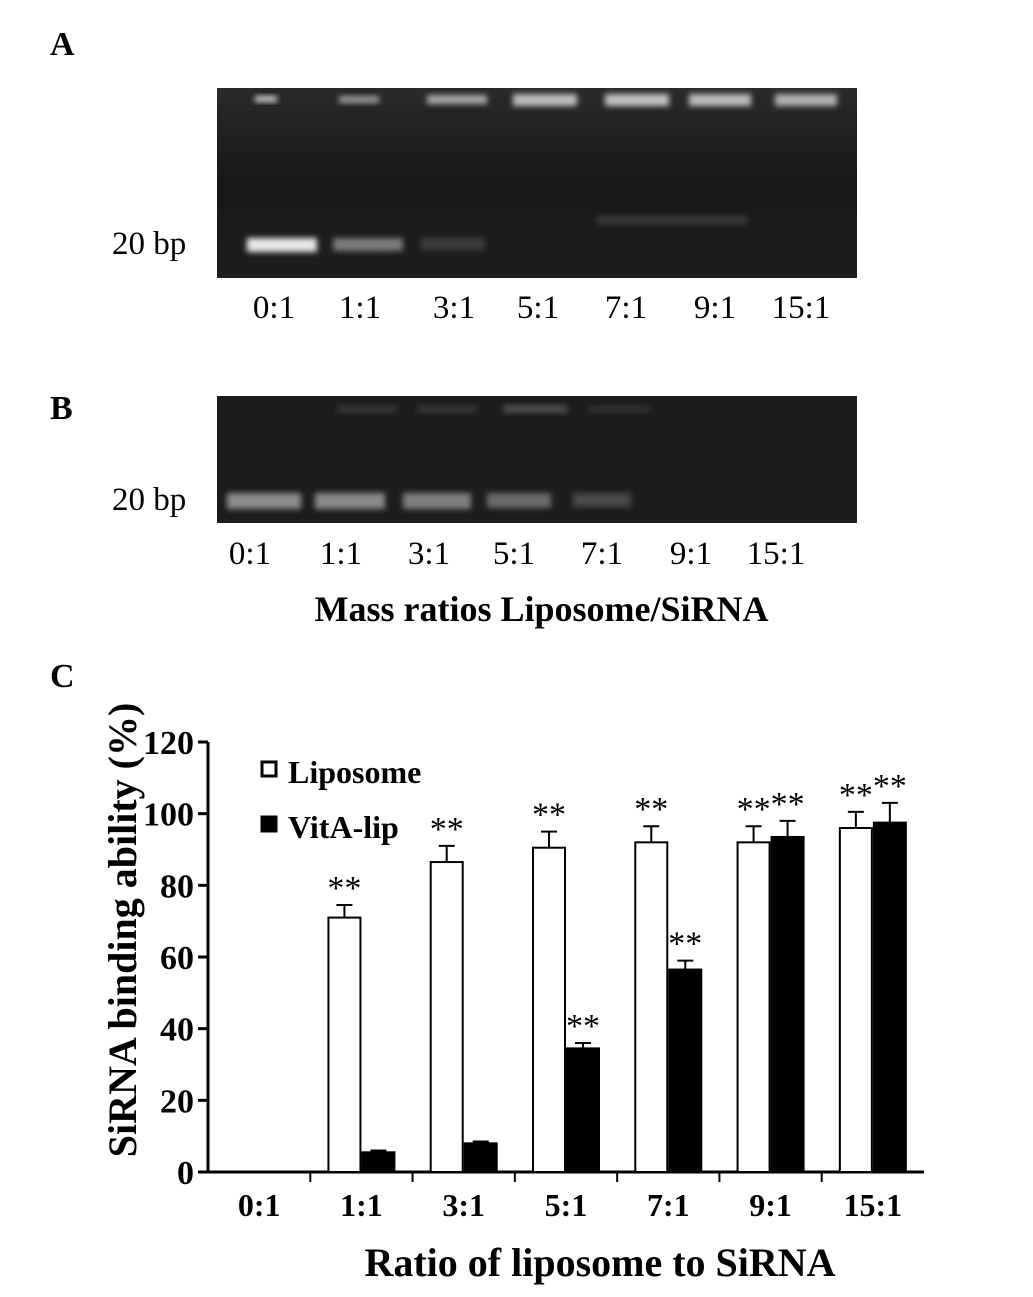  What do you see at coordinates (626, 308) in the screenshot?
I see `gel-a-lane-label: 7:1` at bounding box center [626, 308].